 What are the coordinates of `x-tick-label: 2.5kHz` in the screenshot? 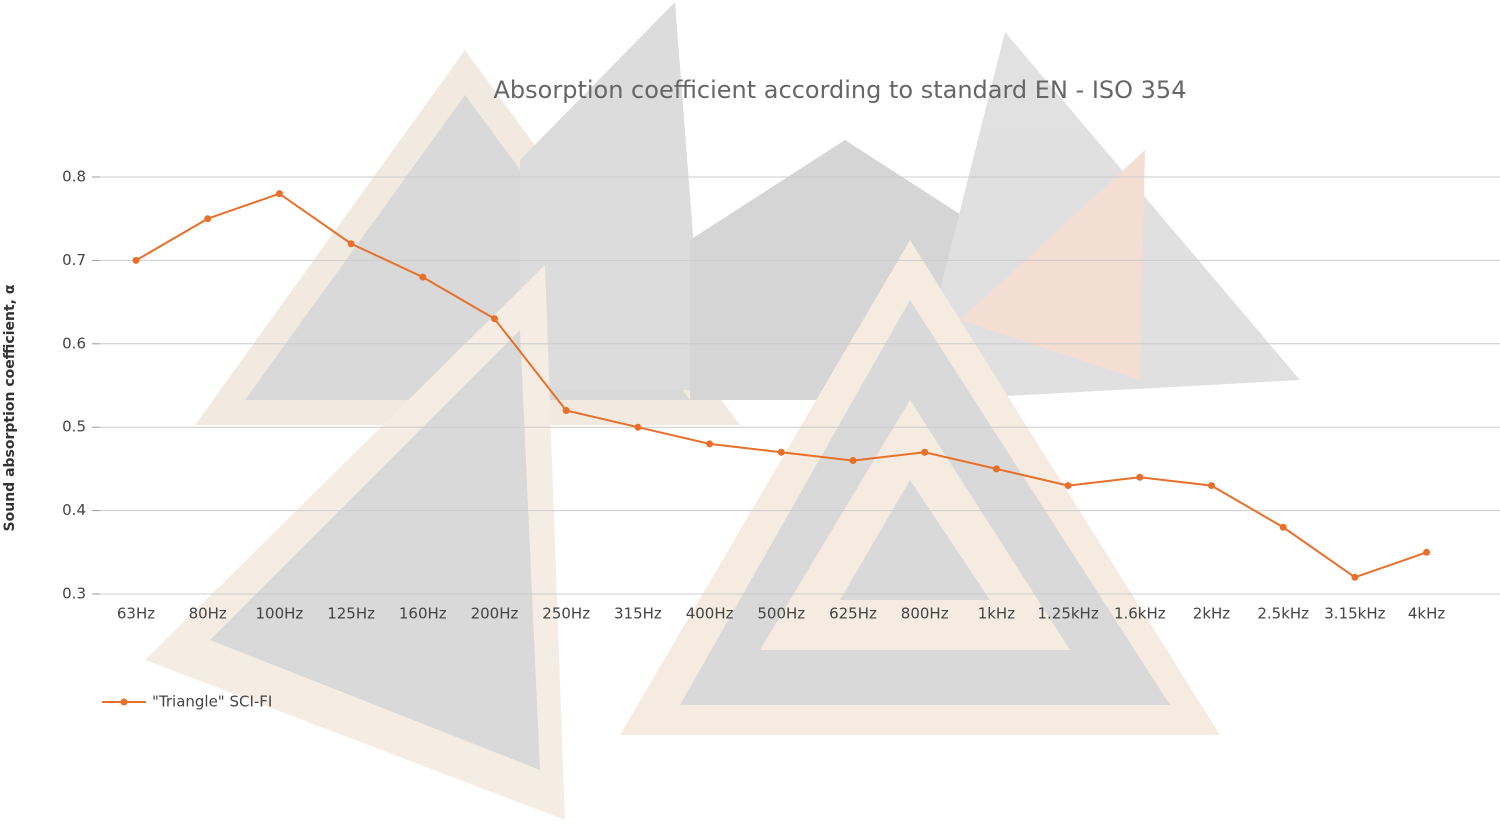 It's located at (1283, 614).